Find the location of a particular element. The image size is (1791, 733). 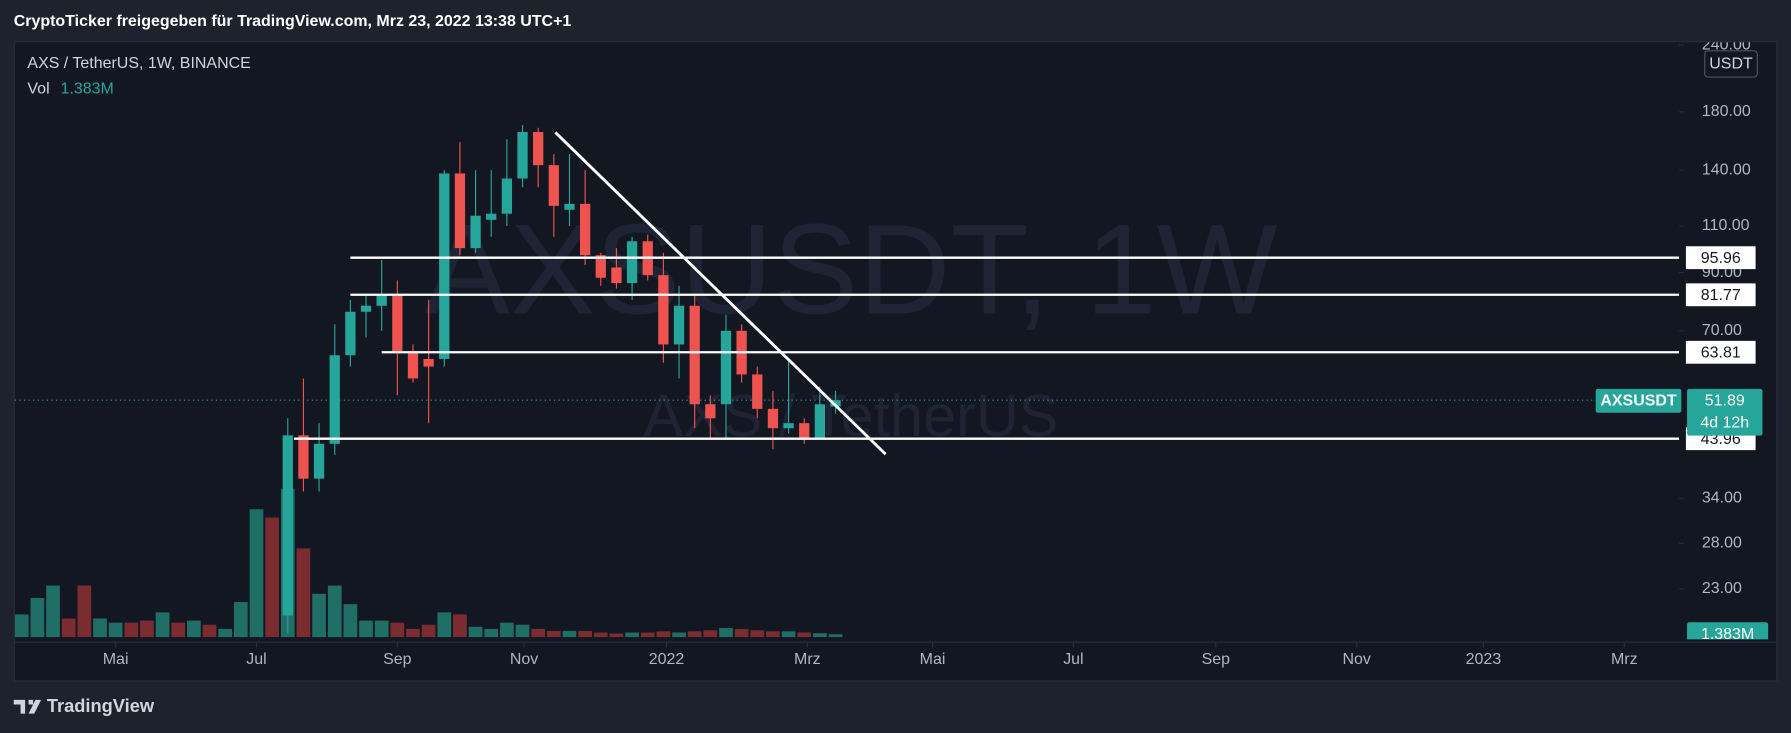

x-tick-label: 2022 is located at coordinates (667, 659).